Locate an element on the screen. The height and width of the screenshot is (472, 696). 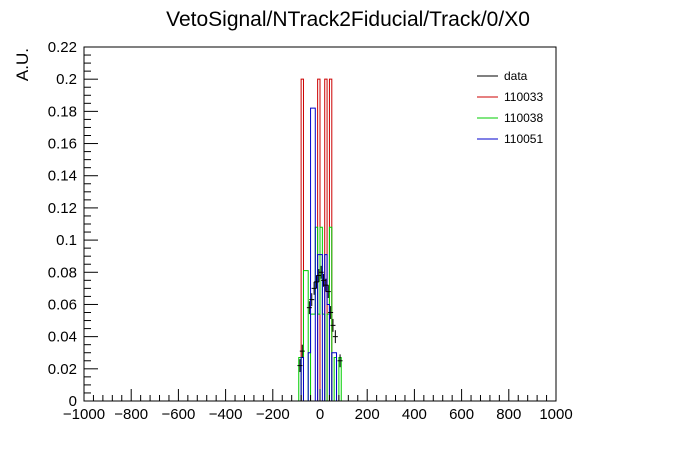
y-tick-label: 0.02 is located at coordinates (62, 369).